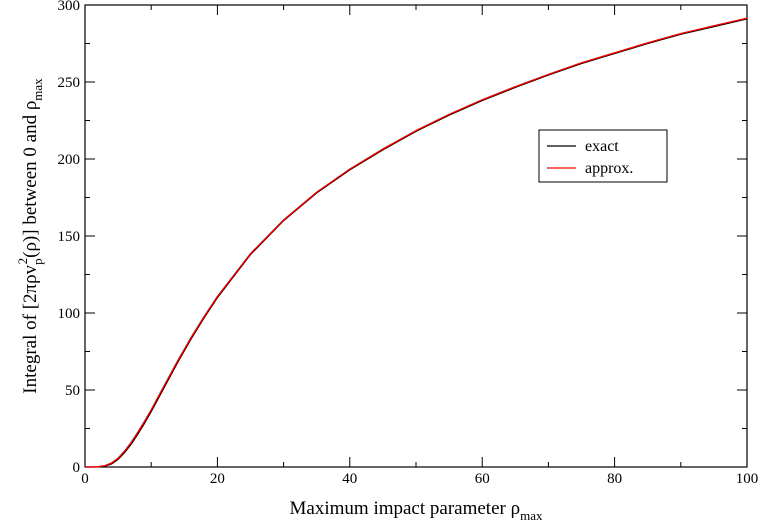 This screenshot has height=529, width=764. I want to click on legend: exact approx., so click(603, 156).